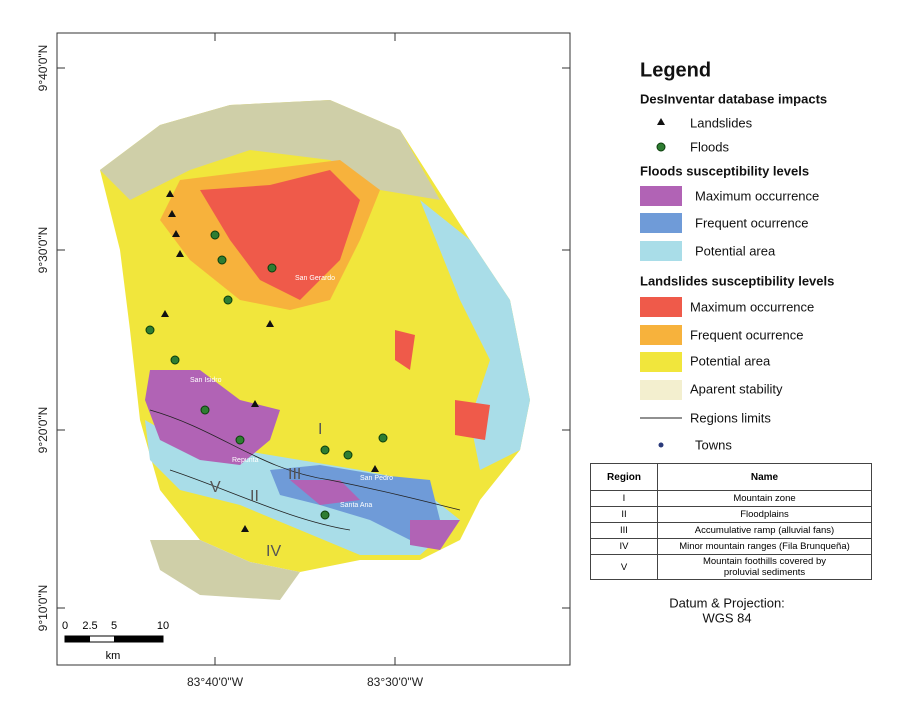  Describe the element at coordinates (727, 602) in the screenshot. I see `datum: Datum & Projection:` at that location.